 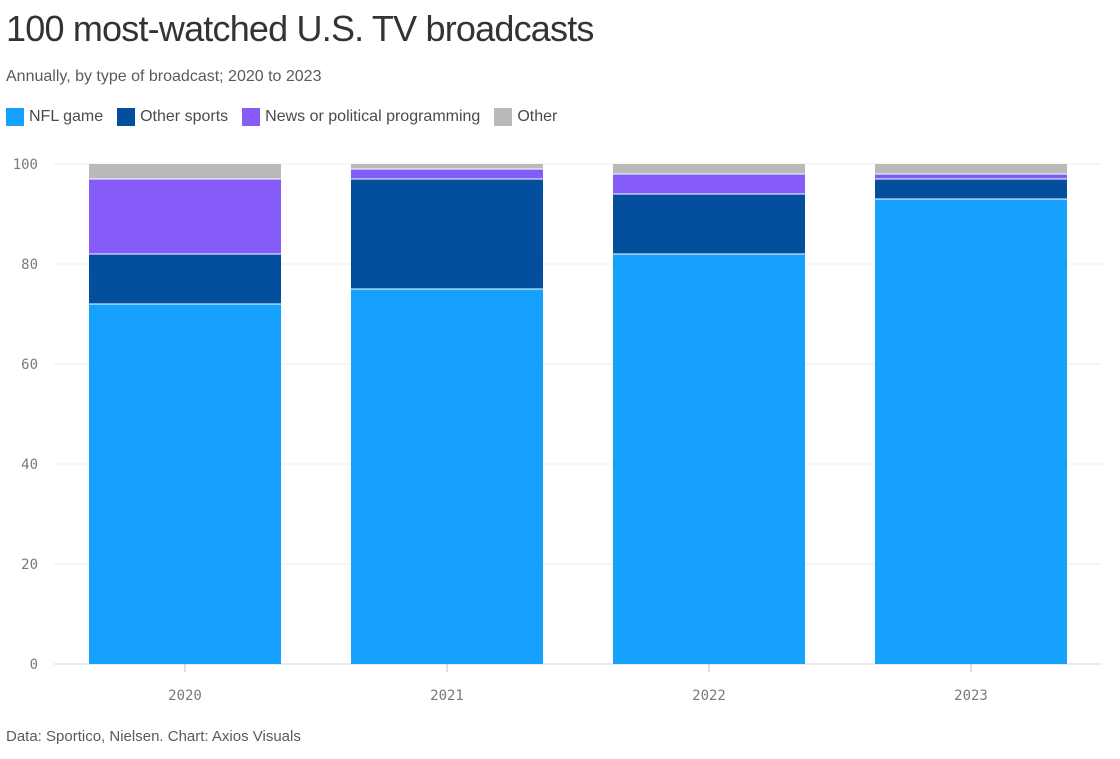 I want to click on legend-label-other-sports: Other sports, so click(x=184, y=116).